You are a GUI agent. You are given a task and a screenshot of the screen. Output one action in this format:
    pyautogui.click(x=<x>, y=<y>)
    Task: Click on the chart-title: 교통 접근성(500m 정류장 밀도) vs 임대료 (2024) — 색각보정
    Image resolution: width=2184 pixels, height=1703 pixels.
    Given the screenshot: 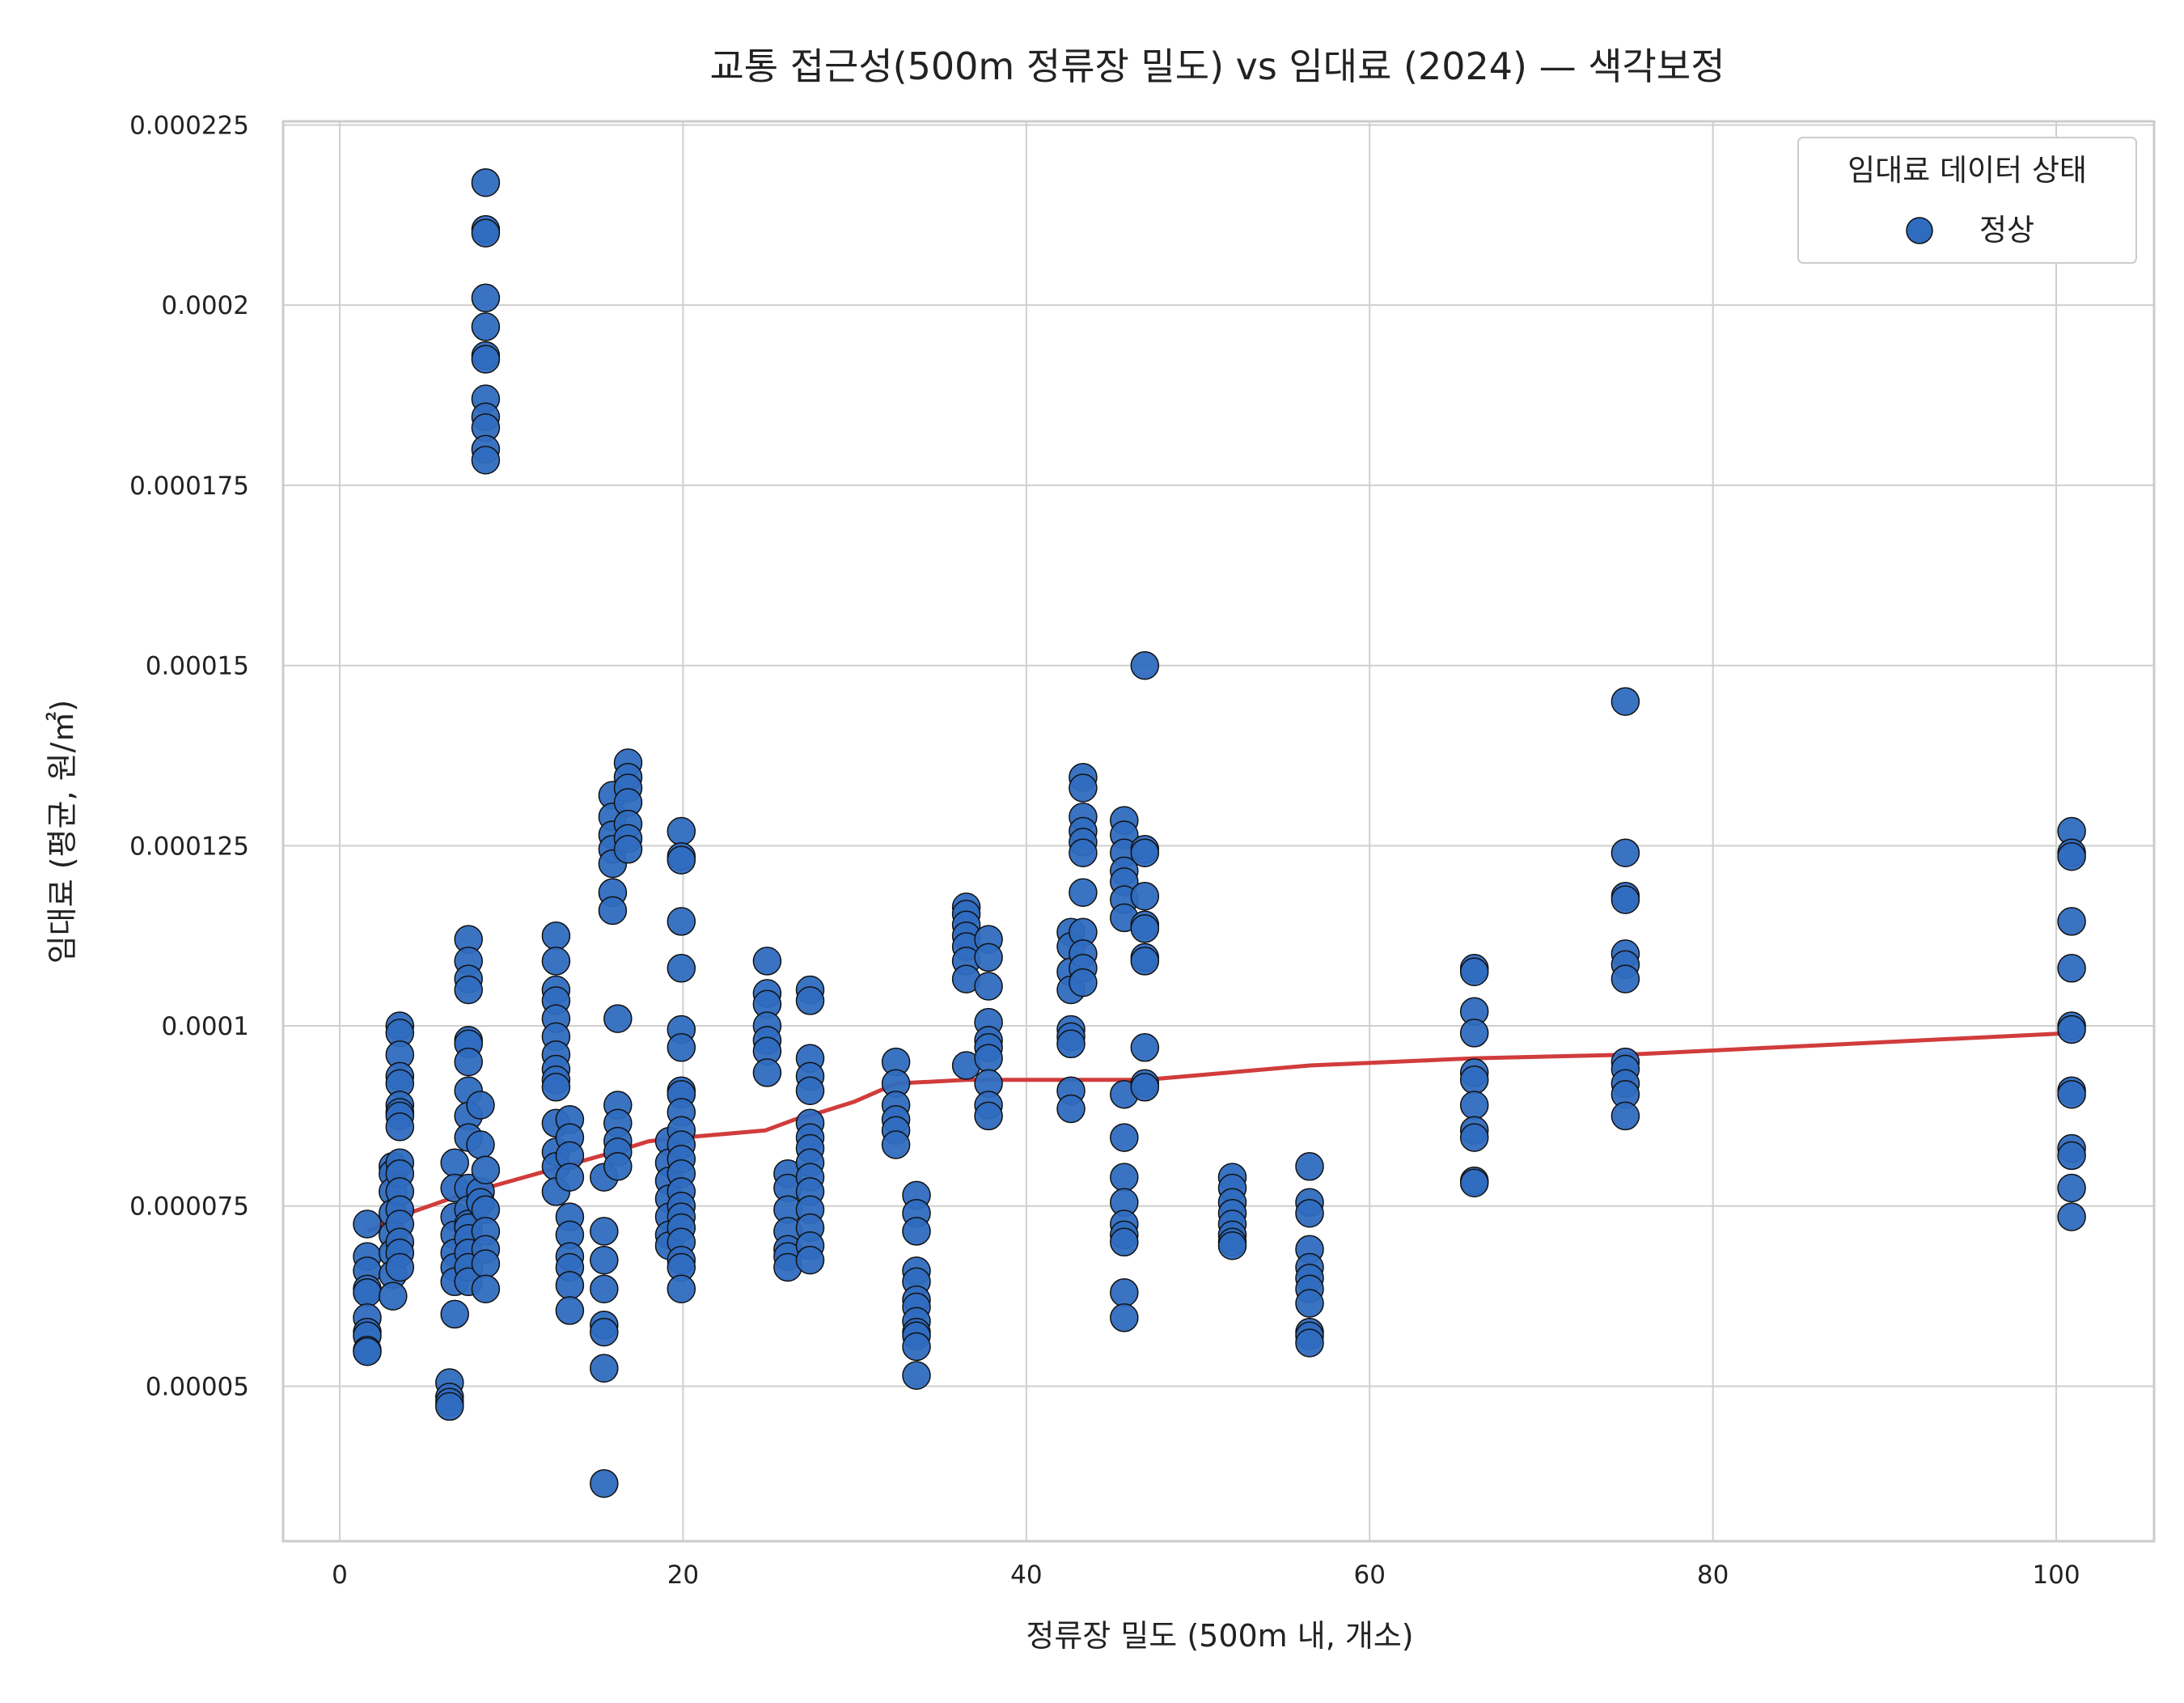 What is the action you would take?
    pyautogui.click(x=1217, y=66)
    